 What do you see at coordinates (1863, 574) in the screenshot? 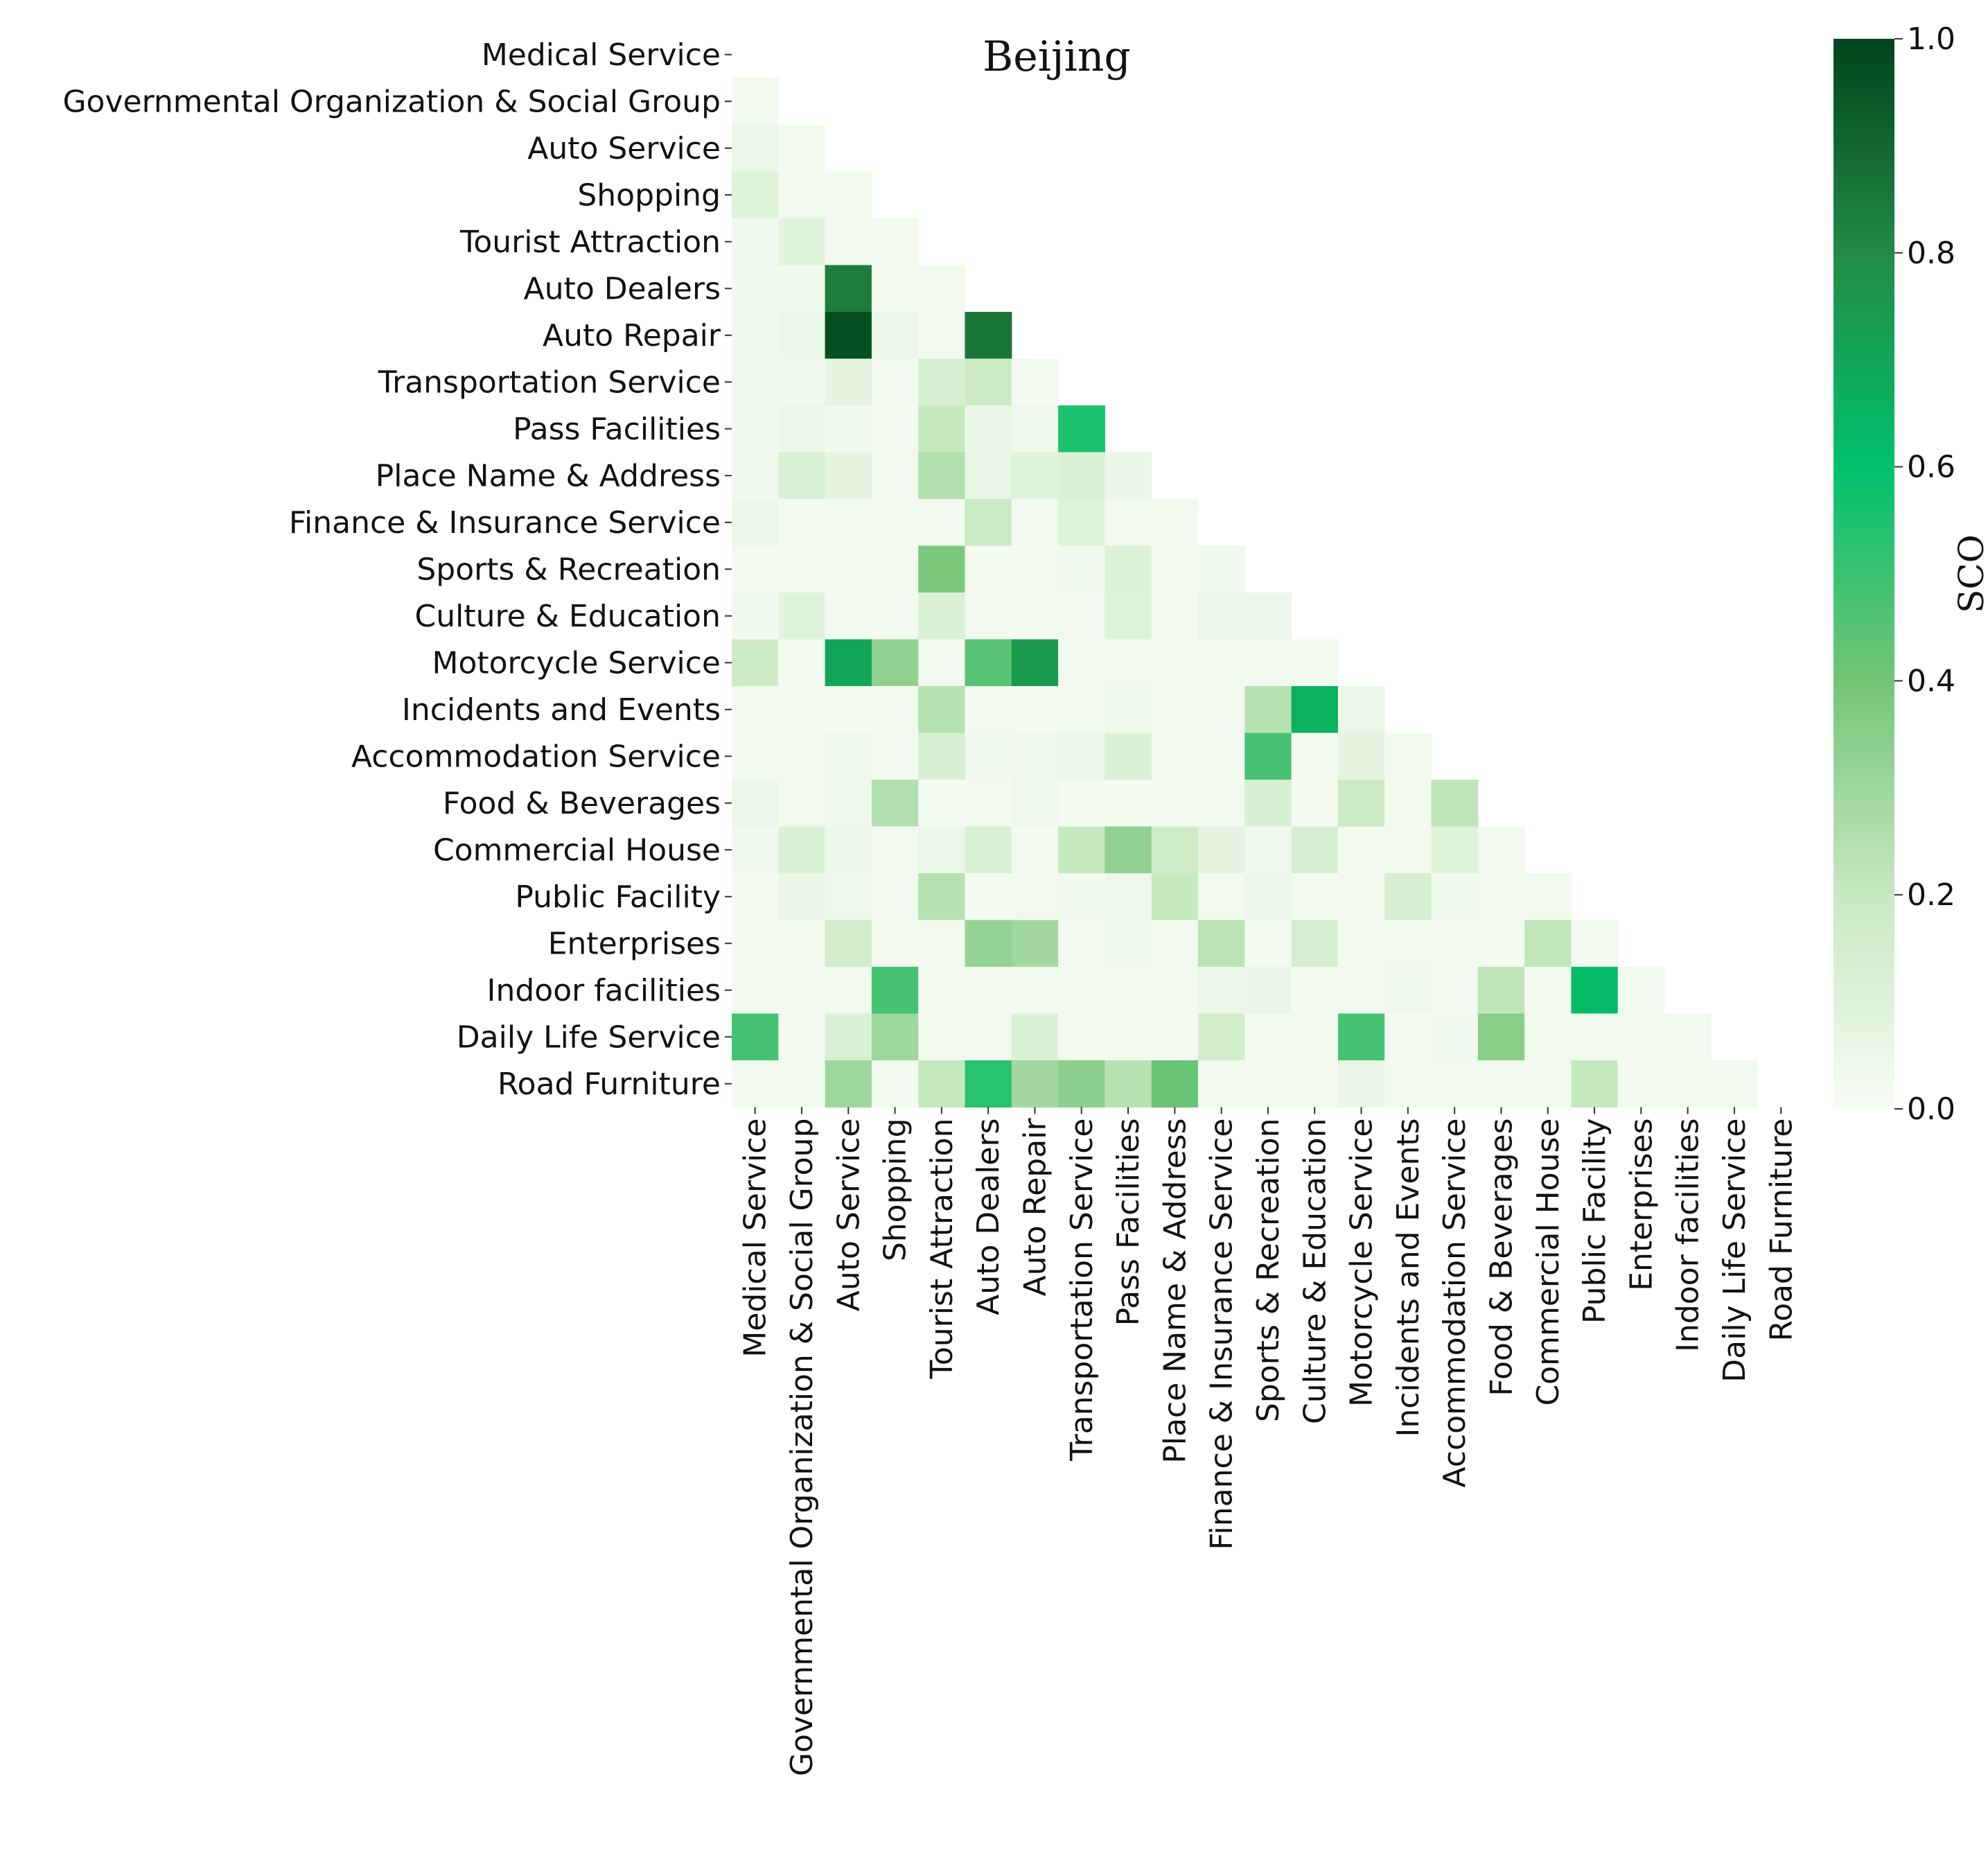
I see `colorbar-gradient` at bounding box center [1863, 574].